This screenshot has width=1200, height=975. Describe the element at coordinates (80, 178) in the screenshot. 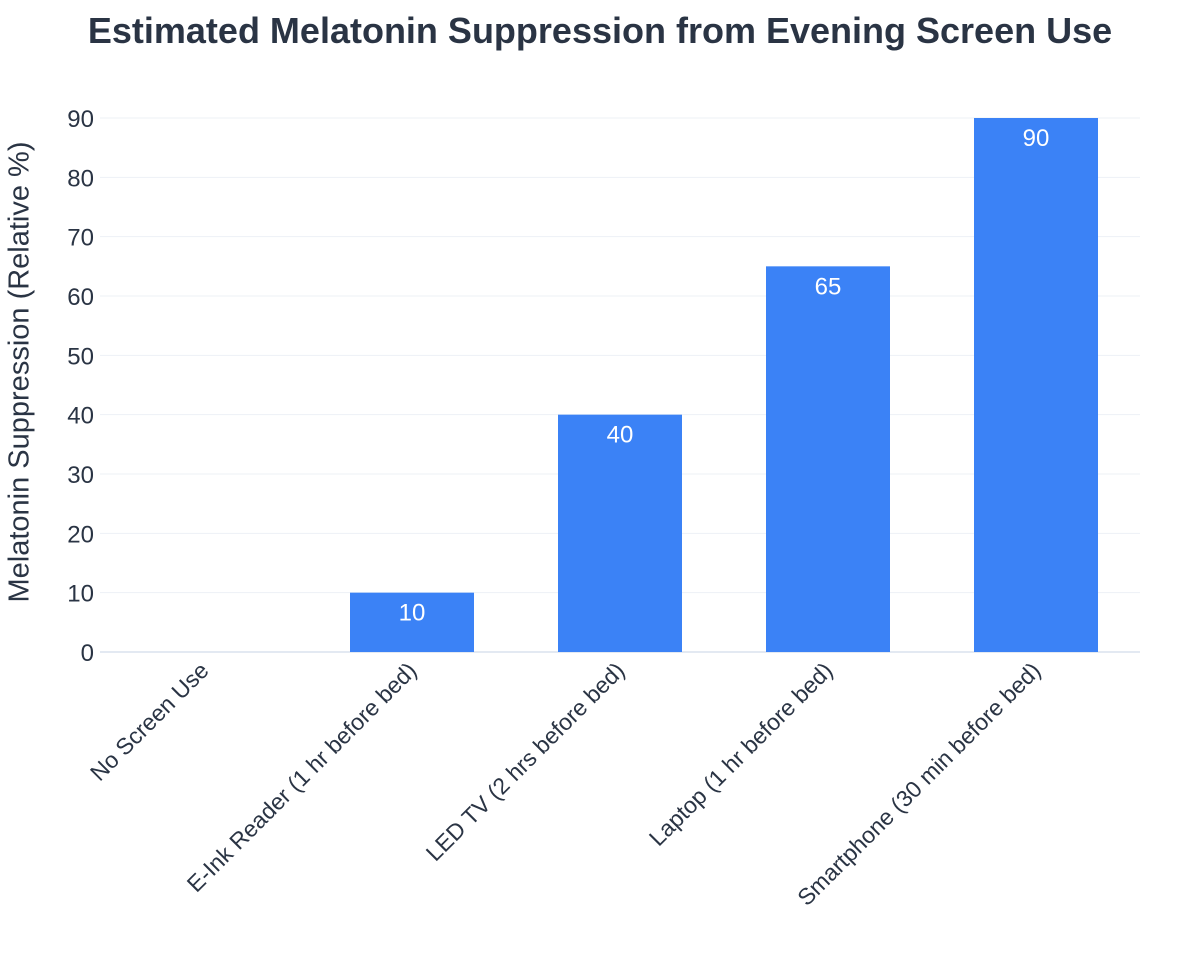

I see `y-tick-label: 80` at that location.